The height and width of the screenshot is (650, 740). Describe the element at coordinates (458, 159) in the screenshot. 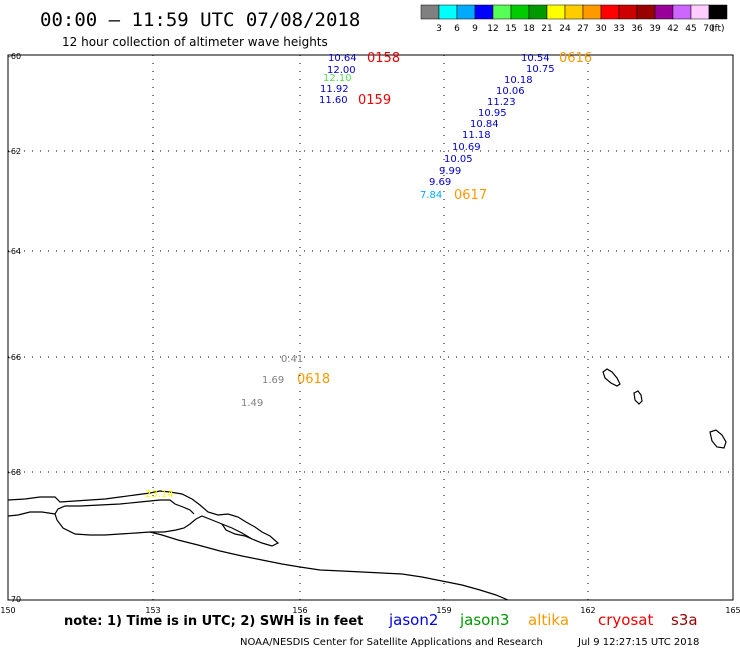

I see `wave-height-value: 10.05` at that location.